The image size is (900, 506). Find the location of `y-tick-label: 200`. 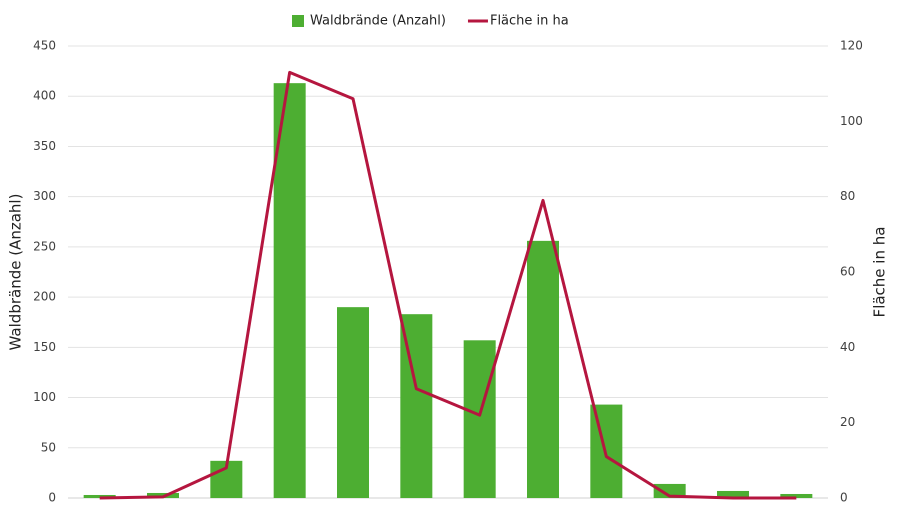

y-tick-label: 200 is located at coordinates (44, 297).